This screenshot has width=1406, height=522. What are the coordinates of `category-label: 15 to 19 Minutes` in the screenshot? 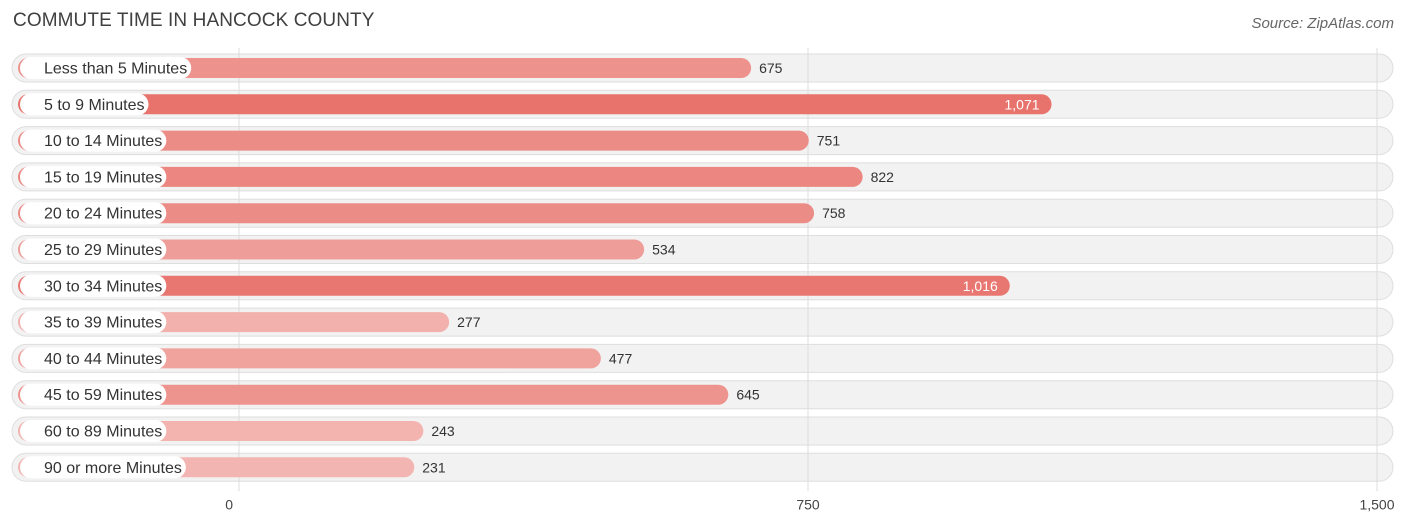 It's located at (103, 177).